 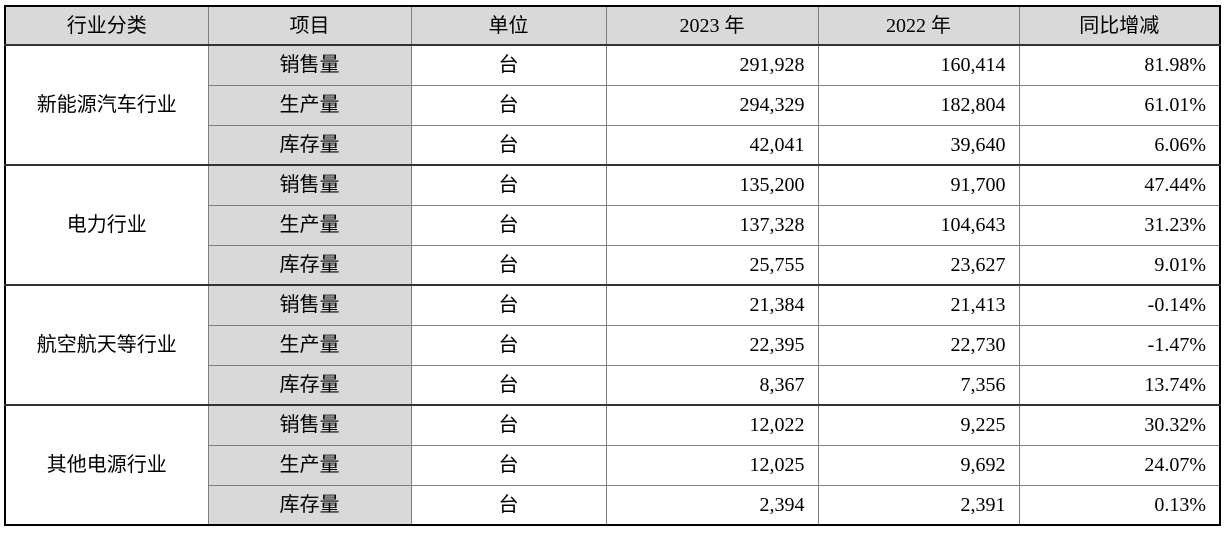 What do you see at coordinates (1119, 225) in the screenshot?
I see `yoy-cell: 31.23%` at bounding box center [1119, 225].